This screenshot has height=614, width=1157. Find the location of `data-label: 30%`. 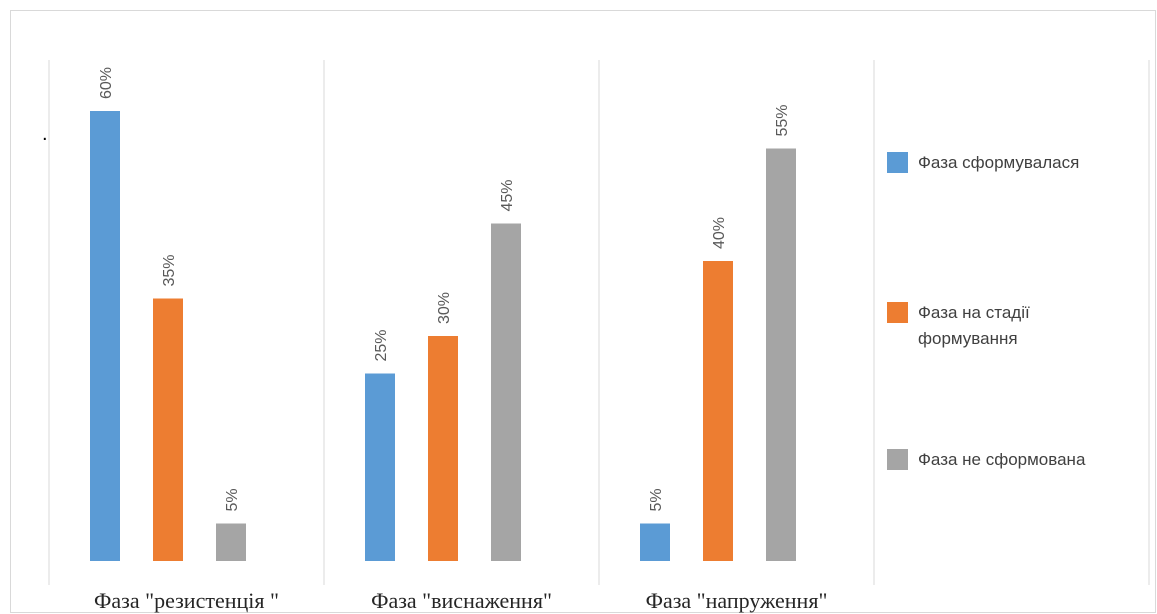

data-label: 30% is located at coordinates (444, 308).